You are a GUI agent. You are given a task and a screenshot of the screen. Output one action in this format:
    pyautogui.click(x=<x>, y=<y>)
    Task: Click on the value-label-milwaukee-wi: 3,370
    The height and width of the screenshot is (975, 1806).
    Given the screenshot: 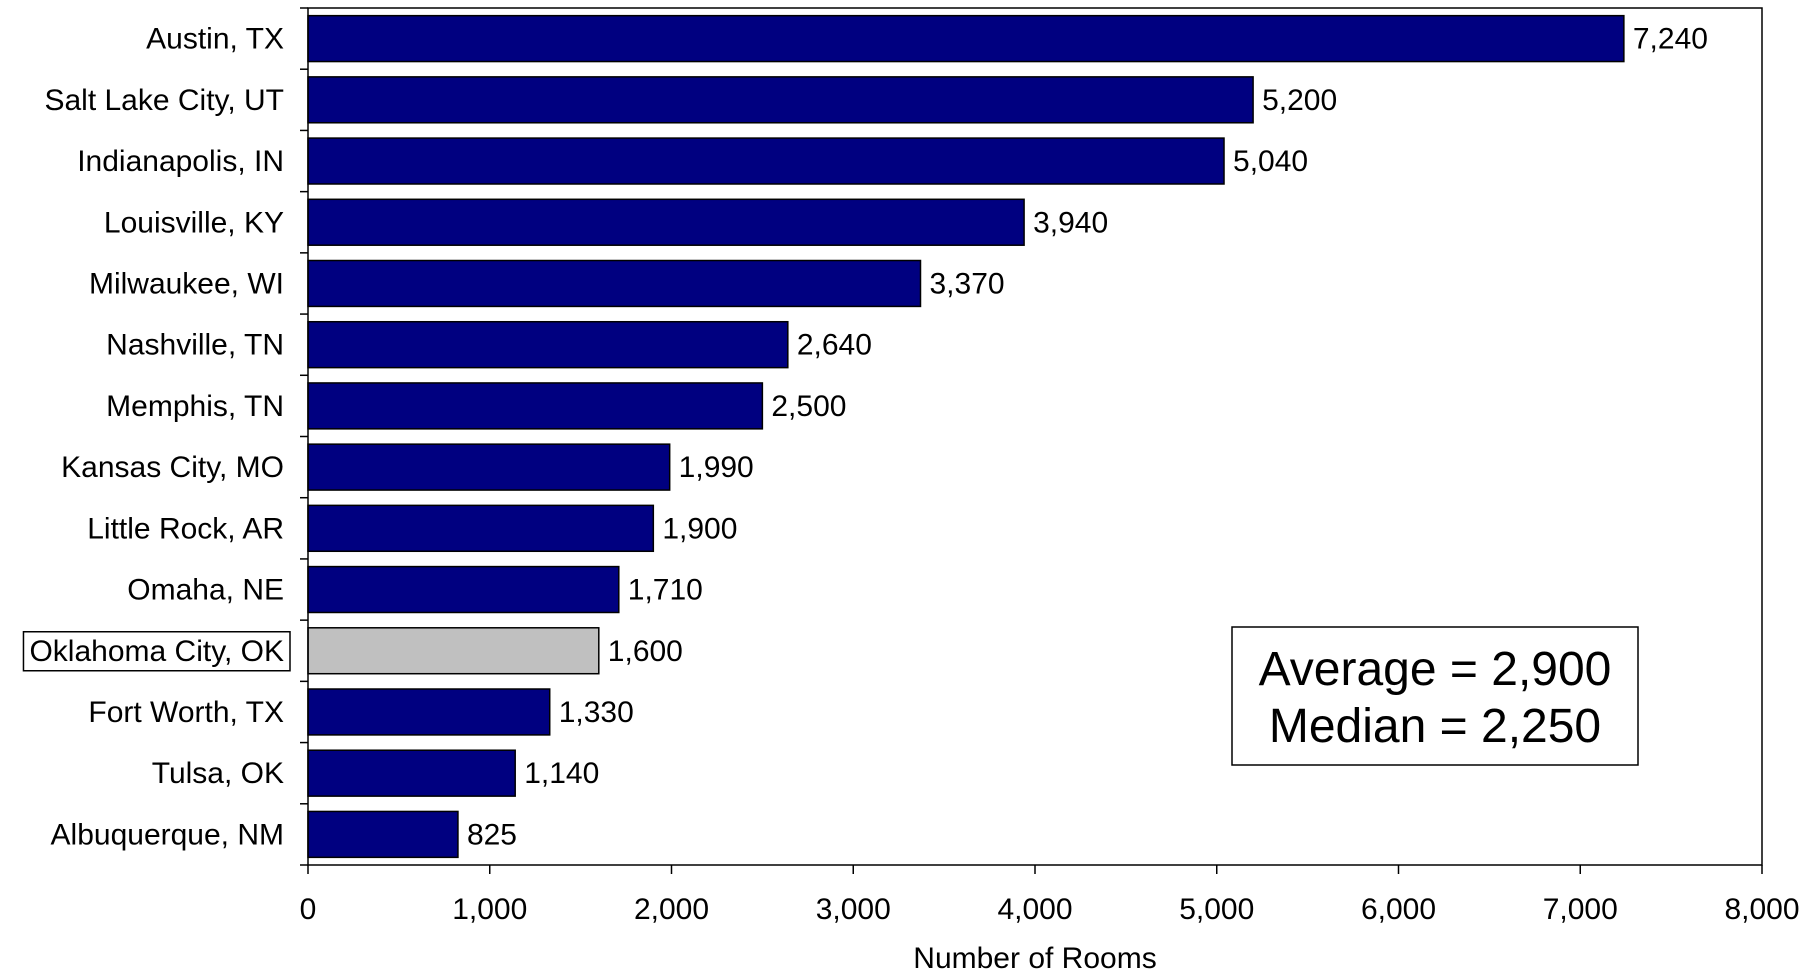 What is the action you would take?
    pyautogui.click(x=966, y=283)
    